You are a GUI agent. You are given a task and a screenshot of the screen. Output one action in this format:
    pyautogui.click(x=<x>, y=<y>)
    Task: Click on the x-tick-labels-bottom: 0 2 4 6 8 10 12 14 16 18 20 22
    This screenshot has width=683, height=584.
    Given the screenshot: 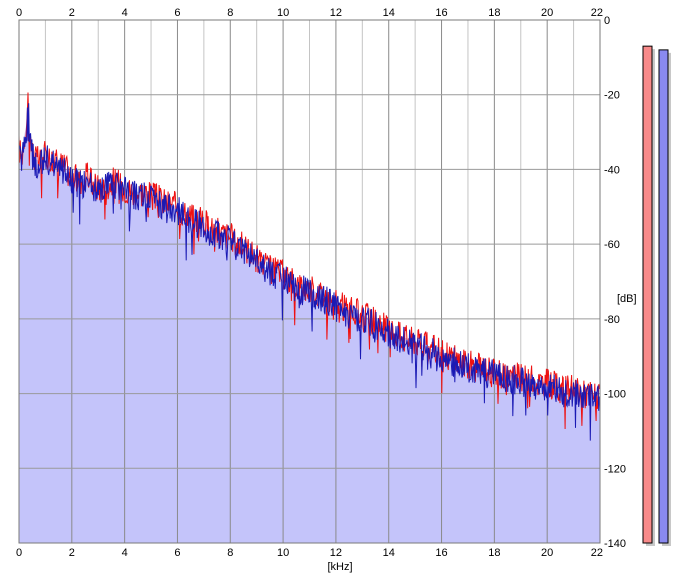 What is the action you would take?
    pyautogui.click(x=309, y=553)
    